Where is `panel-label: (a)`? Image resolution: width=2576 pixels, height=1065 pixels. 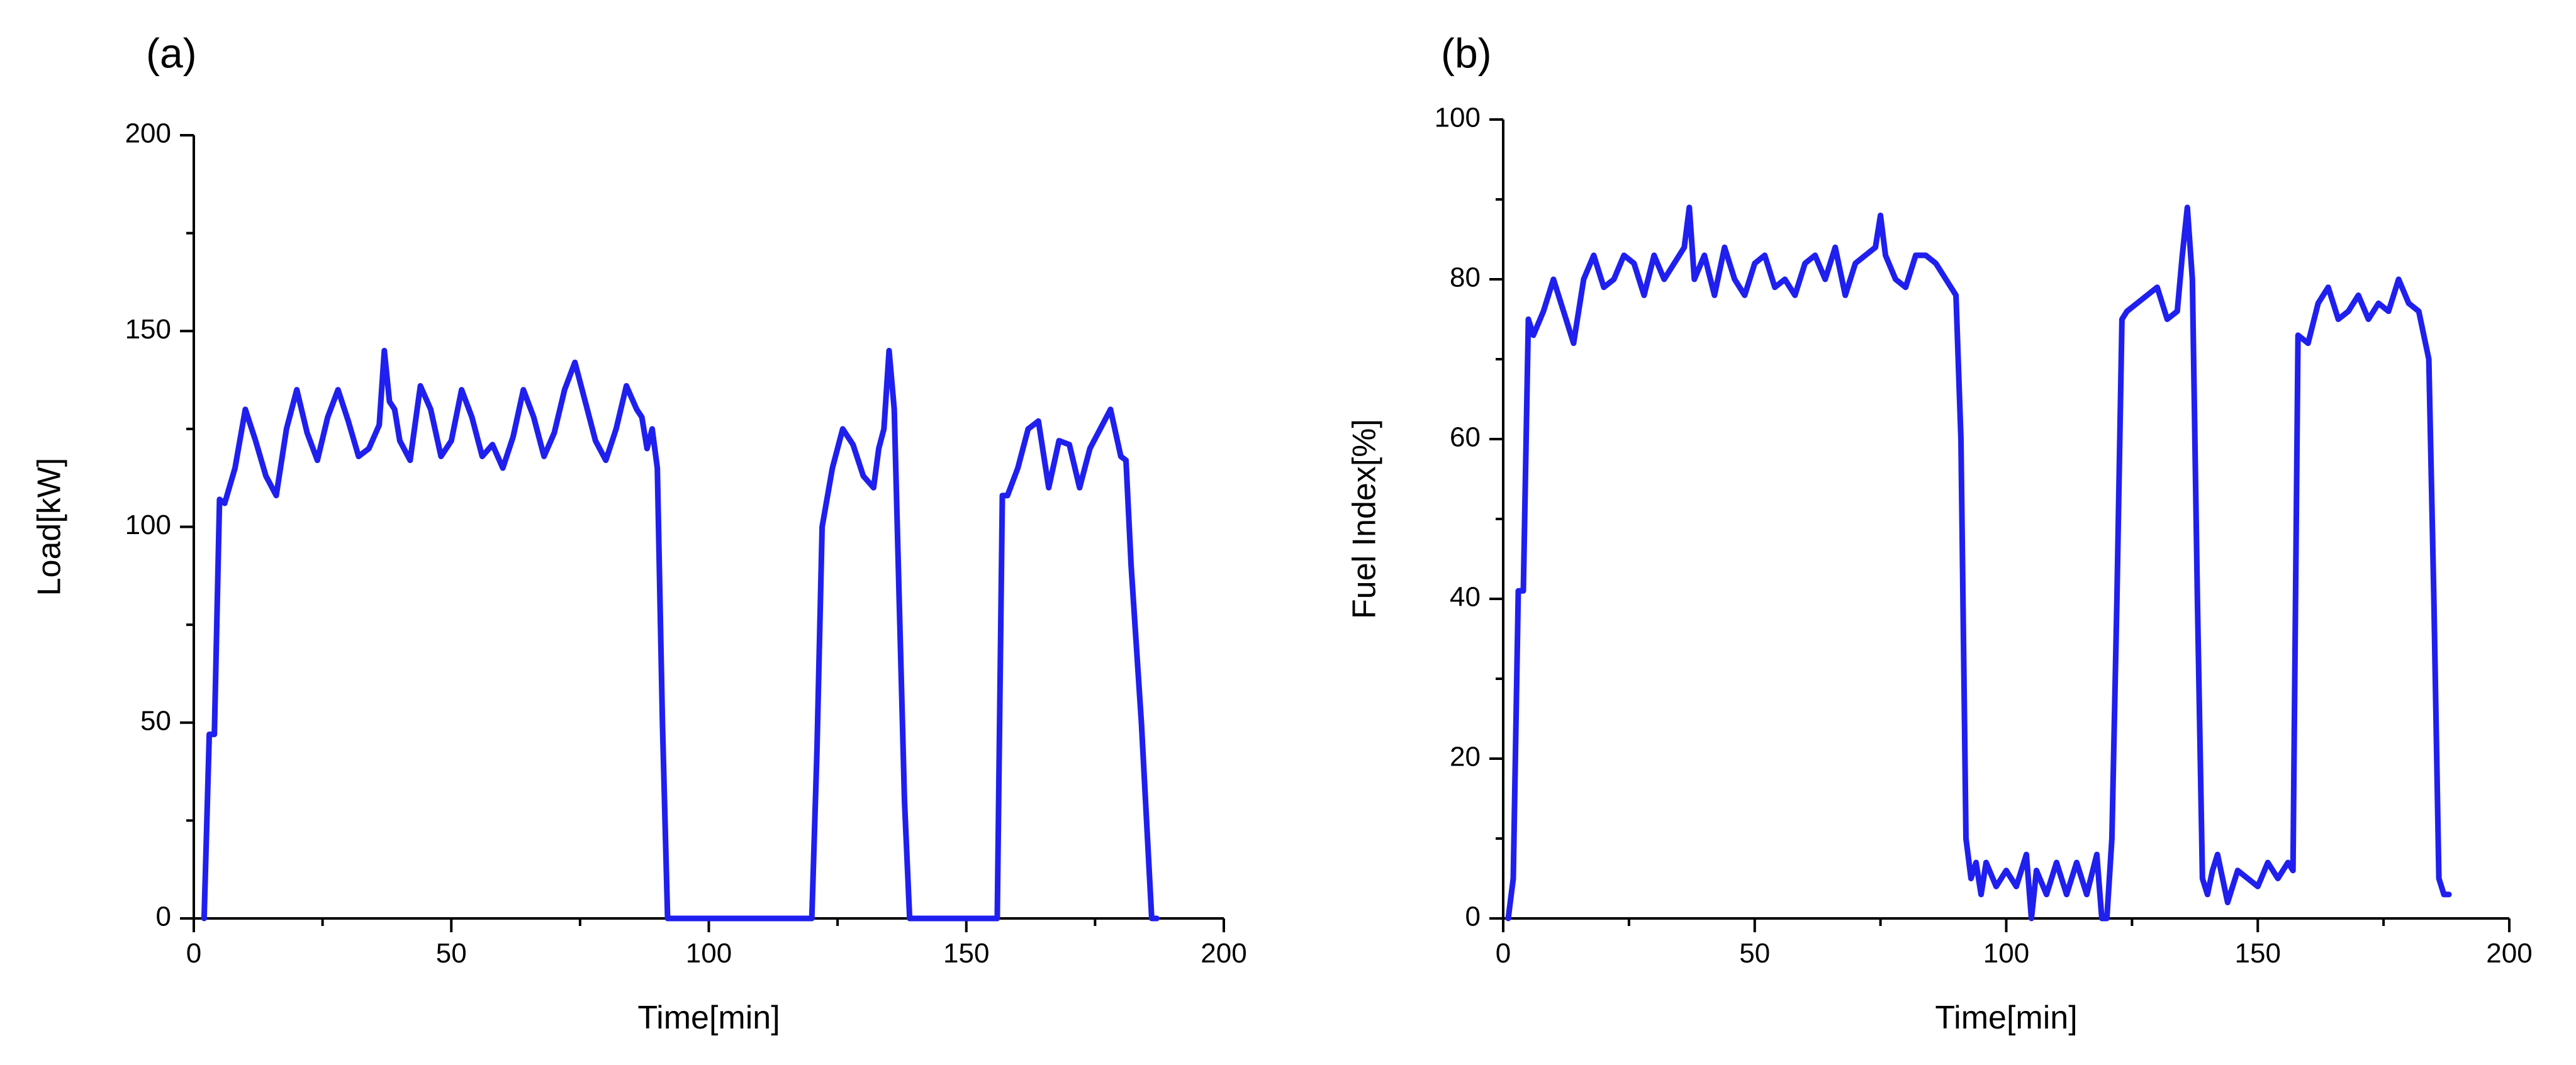 panel-label: (a) is located at coordinates (171, 53).